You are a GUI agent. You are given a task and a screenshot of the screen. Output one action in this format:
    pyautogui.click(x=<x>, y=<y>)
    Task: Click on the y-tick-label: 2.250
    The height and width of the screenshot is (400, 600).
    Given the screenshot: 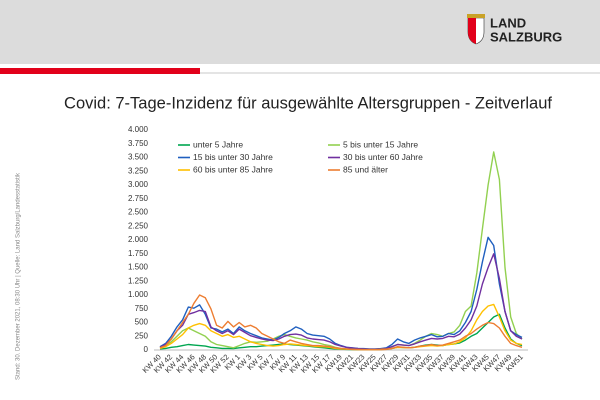 What is the action you would take?
    pyautogui.click(x=138, y=225)
    